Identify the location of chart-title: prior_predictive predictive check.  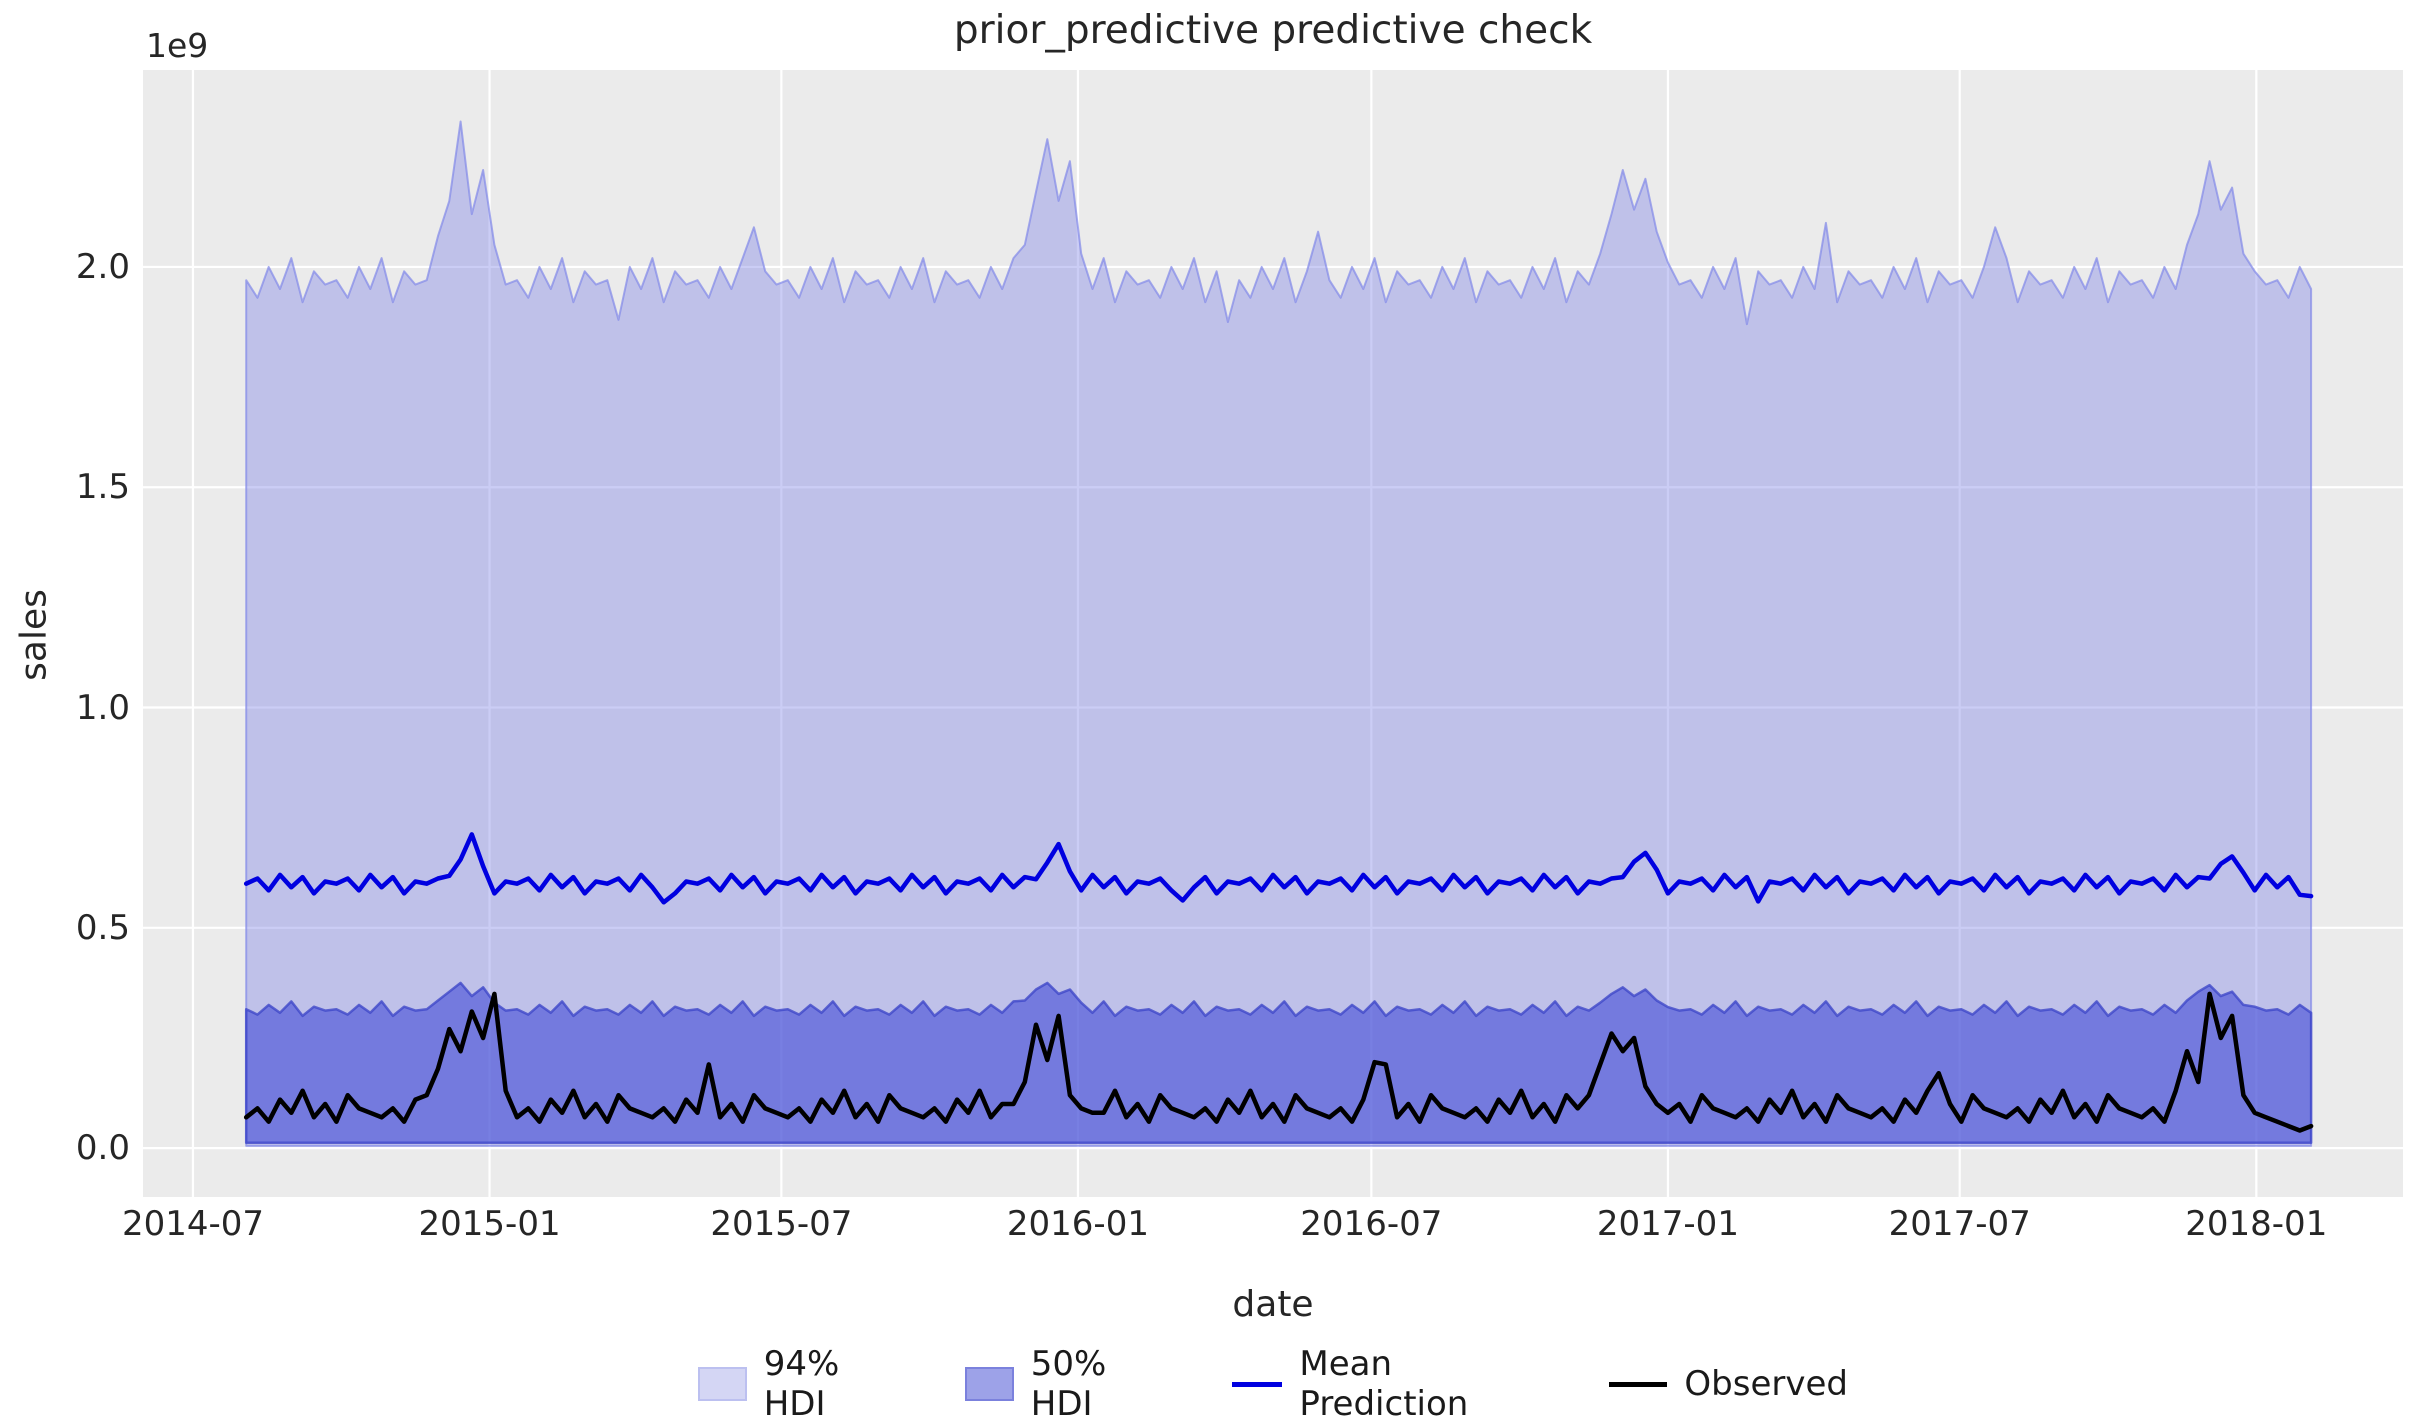
(1273, 30).